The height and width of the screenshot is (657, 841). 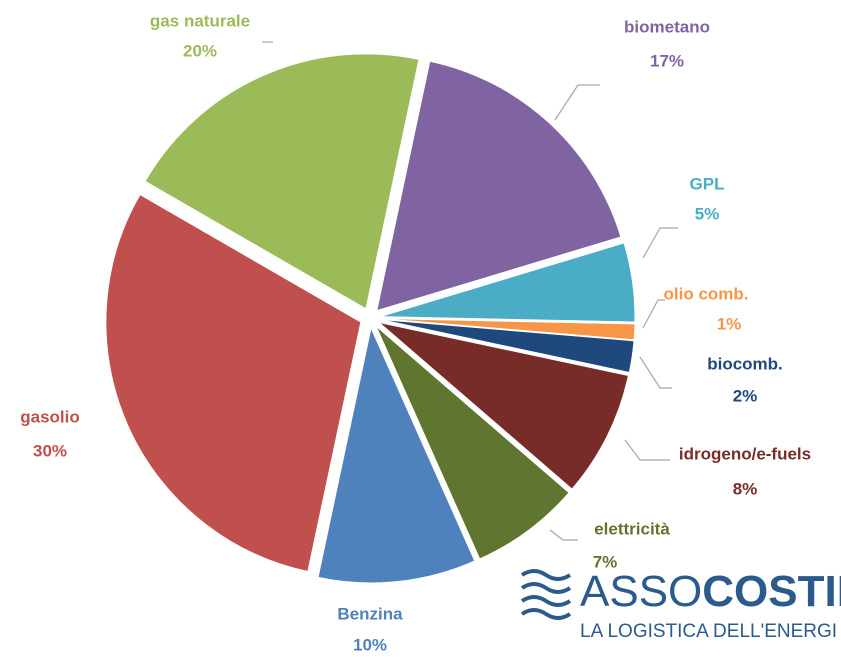 What do you see at coordinates (706, 293) in the screenshot?
I see `slice-label: olio comb.` at bounding box center [706, 293].